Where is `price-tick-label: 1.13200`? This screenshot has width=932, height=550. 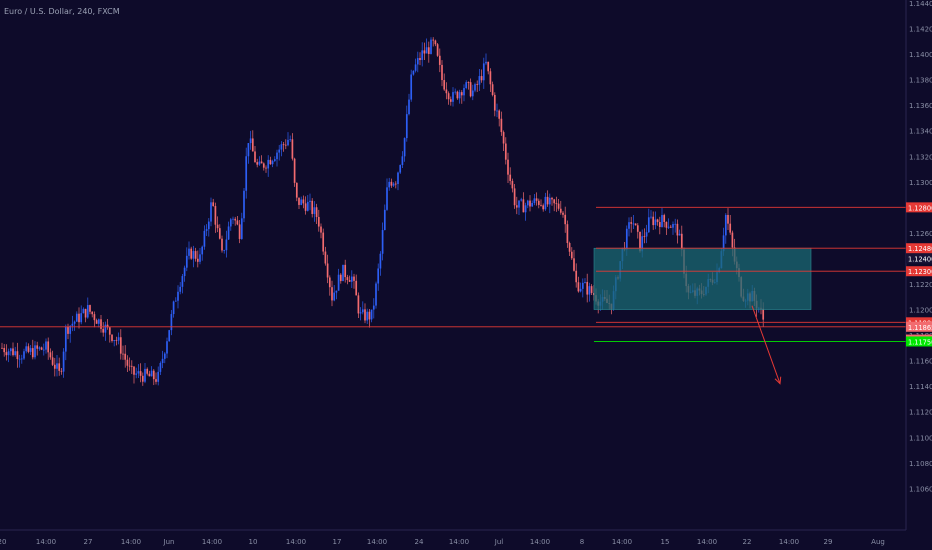
price-tick-label: 1.13200 is located at coordinates (920, 157).